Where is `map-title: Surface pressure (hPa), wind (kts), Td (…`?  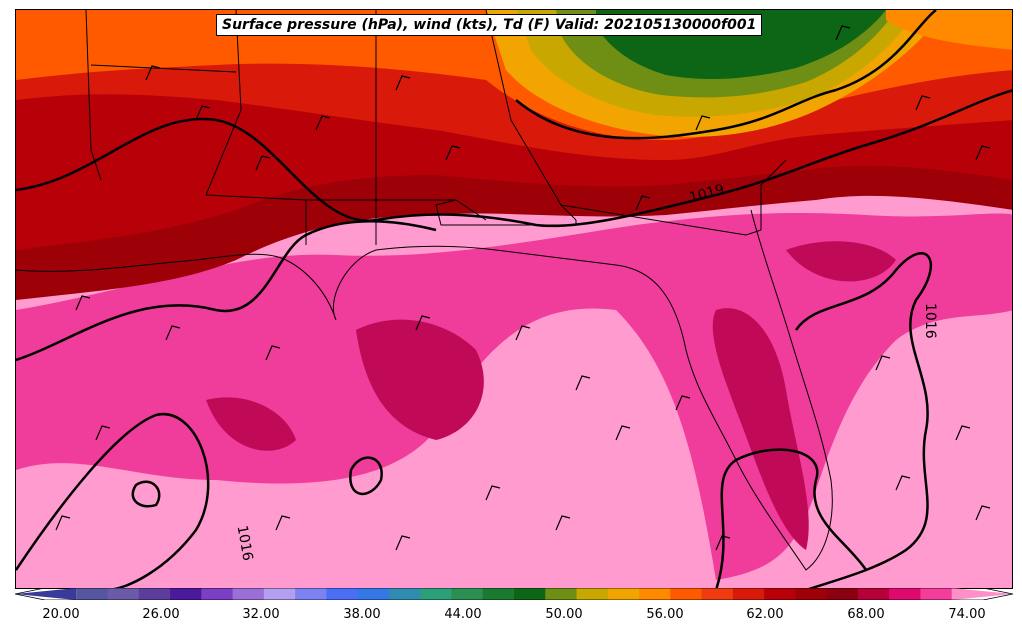
map-title: Surface pressure (hPa), wind (kts), Td (… is located at coordinates (489, 25).